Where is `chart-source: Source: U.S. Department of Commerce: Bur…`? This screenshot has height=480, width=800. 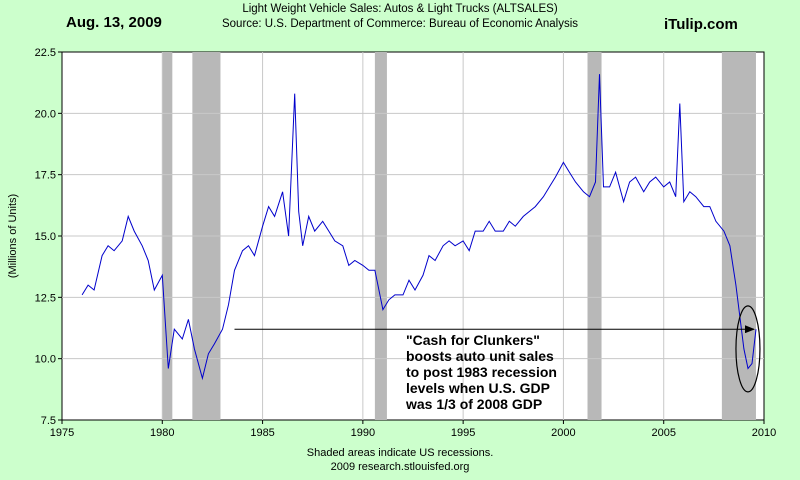
chart-source: Source: U.S. Department of Commerce: Bur… is located at coordinates (399, 24).